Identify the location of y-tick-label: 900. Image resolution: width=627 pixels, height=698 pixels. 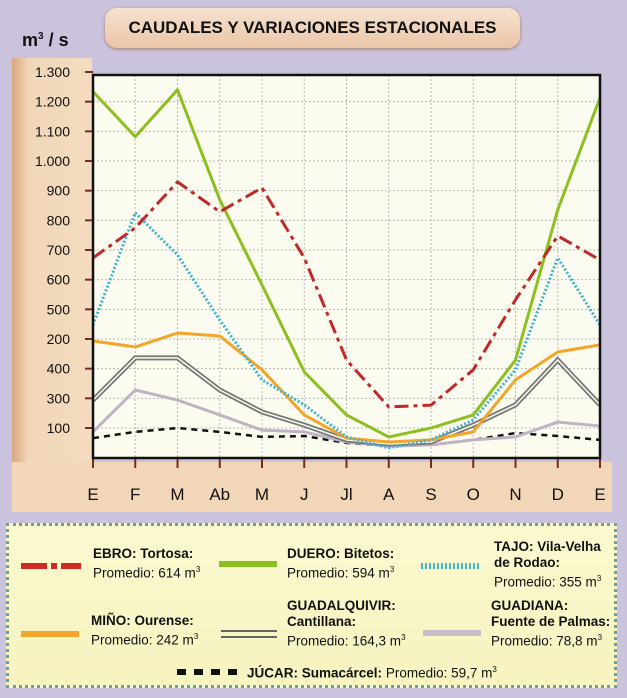
(59, 191).